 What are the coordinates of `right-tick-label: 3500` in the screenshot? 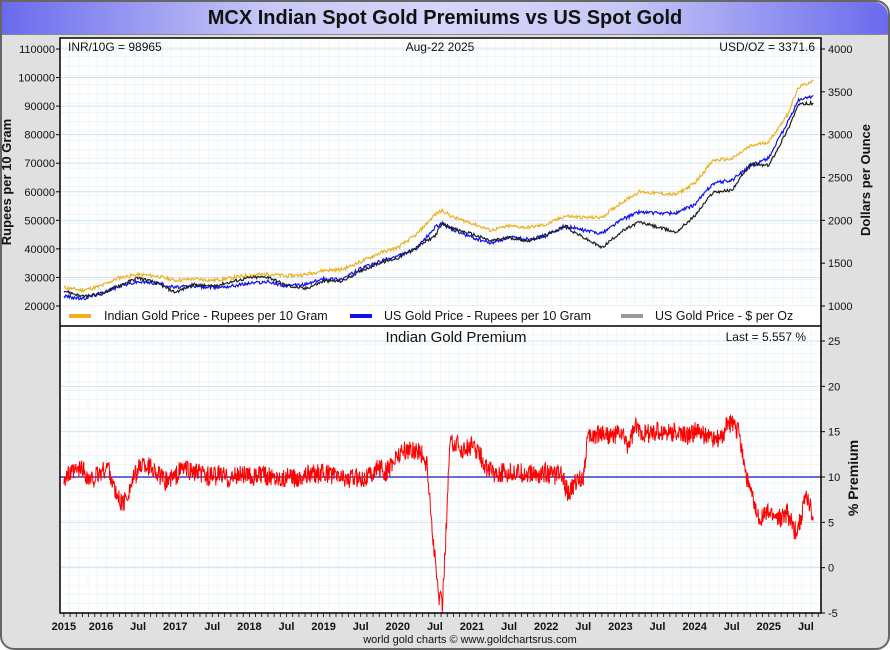 It's located at (840, 93).